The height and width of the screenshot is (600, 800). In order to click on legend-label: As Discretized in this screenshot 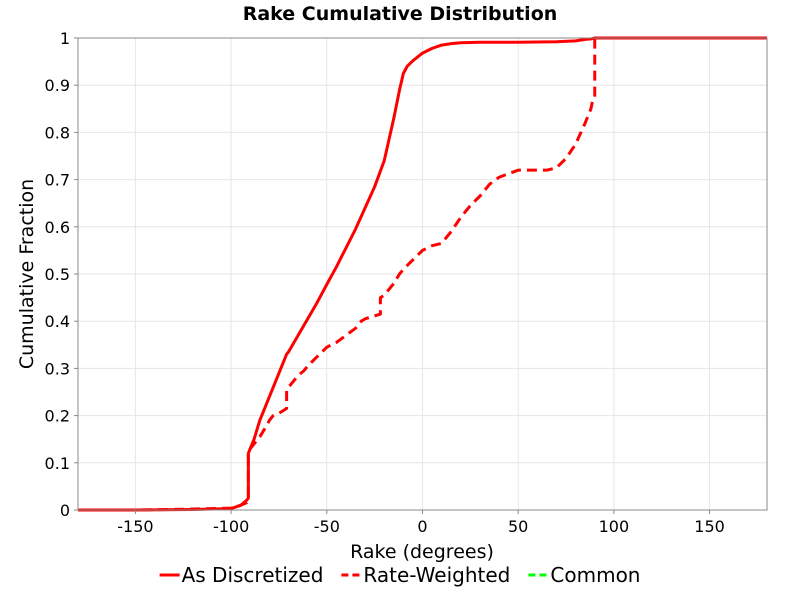, I will do `click(253, 575)`.